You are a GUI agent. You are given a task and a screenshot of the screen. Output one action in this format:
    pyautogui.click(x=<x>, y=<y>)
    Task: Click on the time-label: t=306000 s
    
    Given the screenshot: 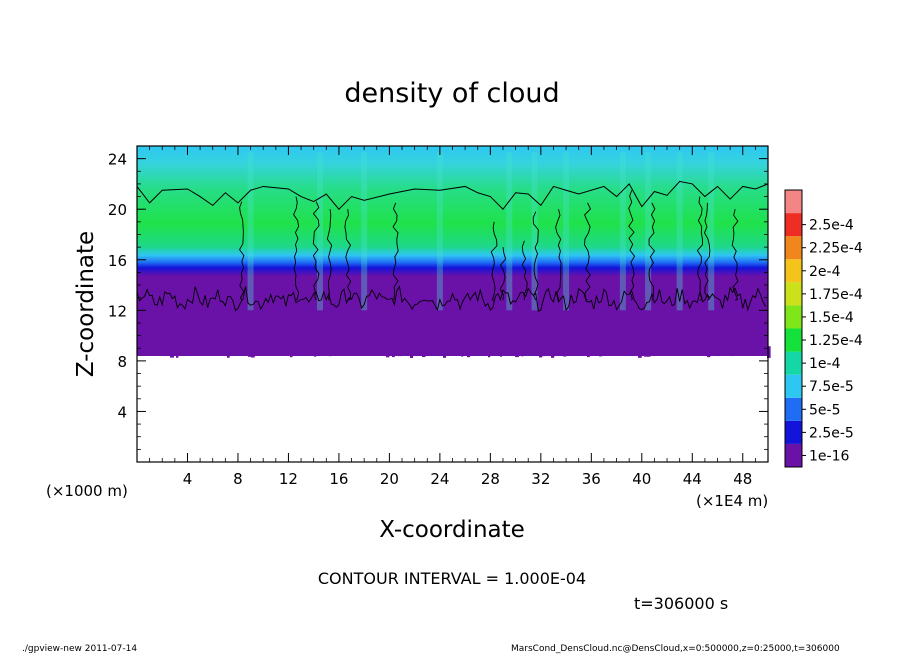 What is the action you would take?
    pyautogui.click(x=681, y=603)
    